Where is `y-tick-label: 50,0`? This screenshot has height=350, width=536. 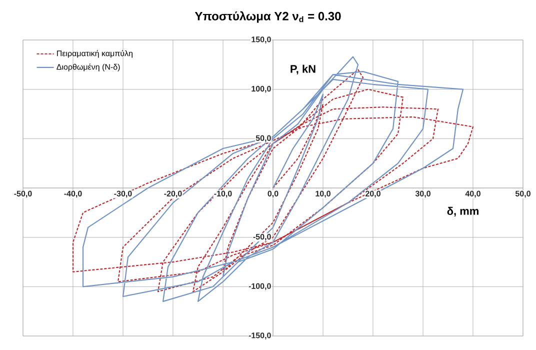 y-tick-label: 50,0 is located at coordinates (263, 138).